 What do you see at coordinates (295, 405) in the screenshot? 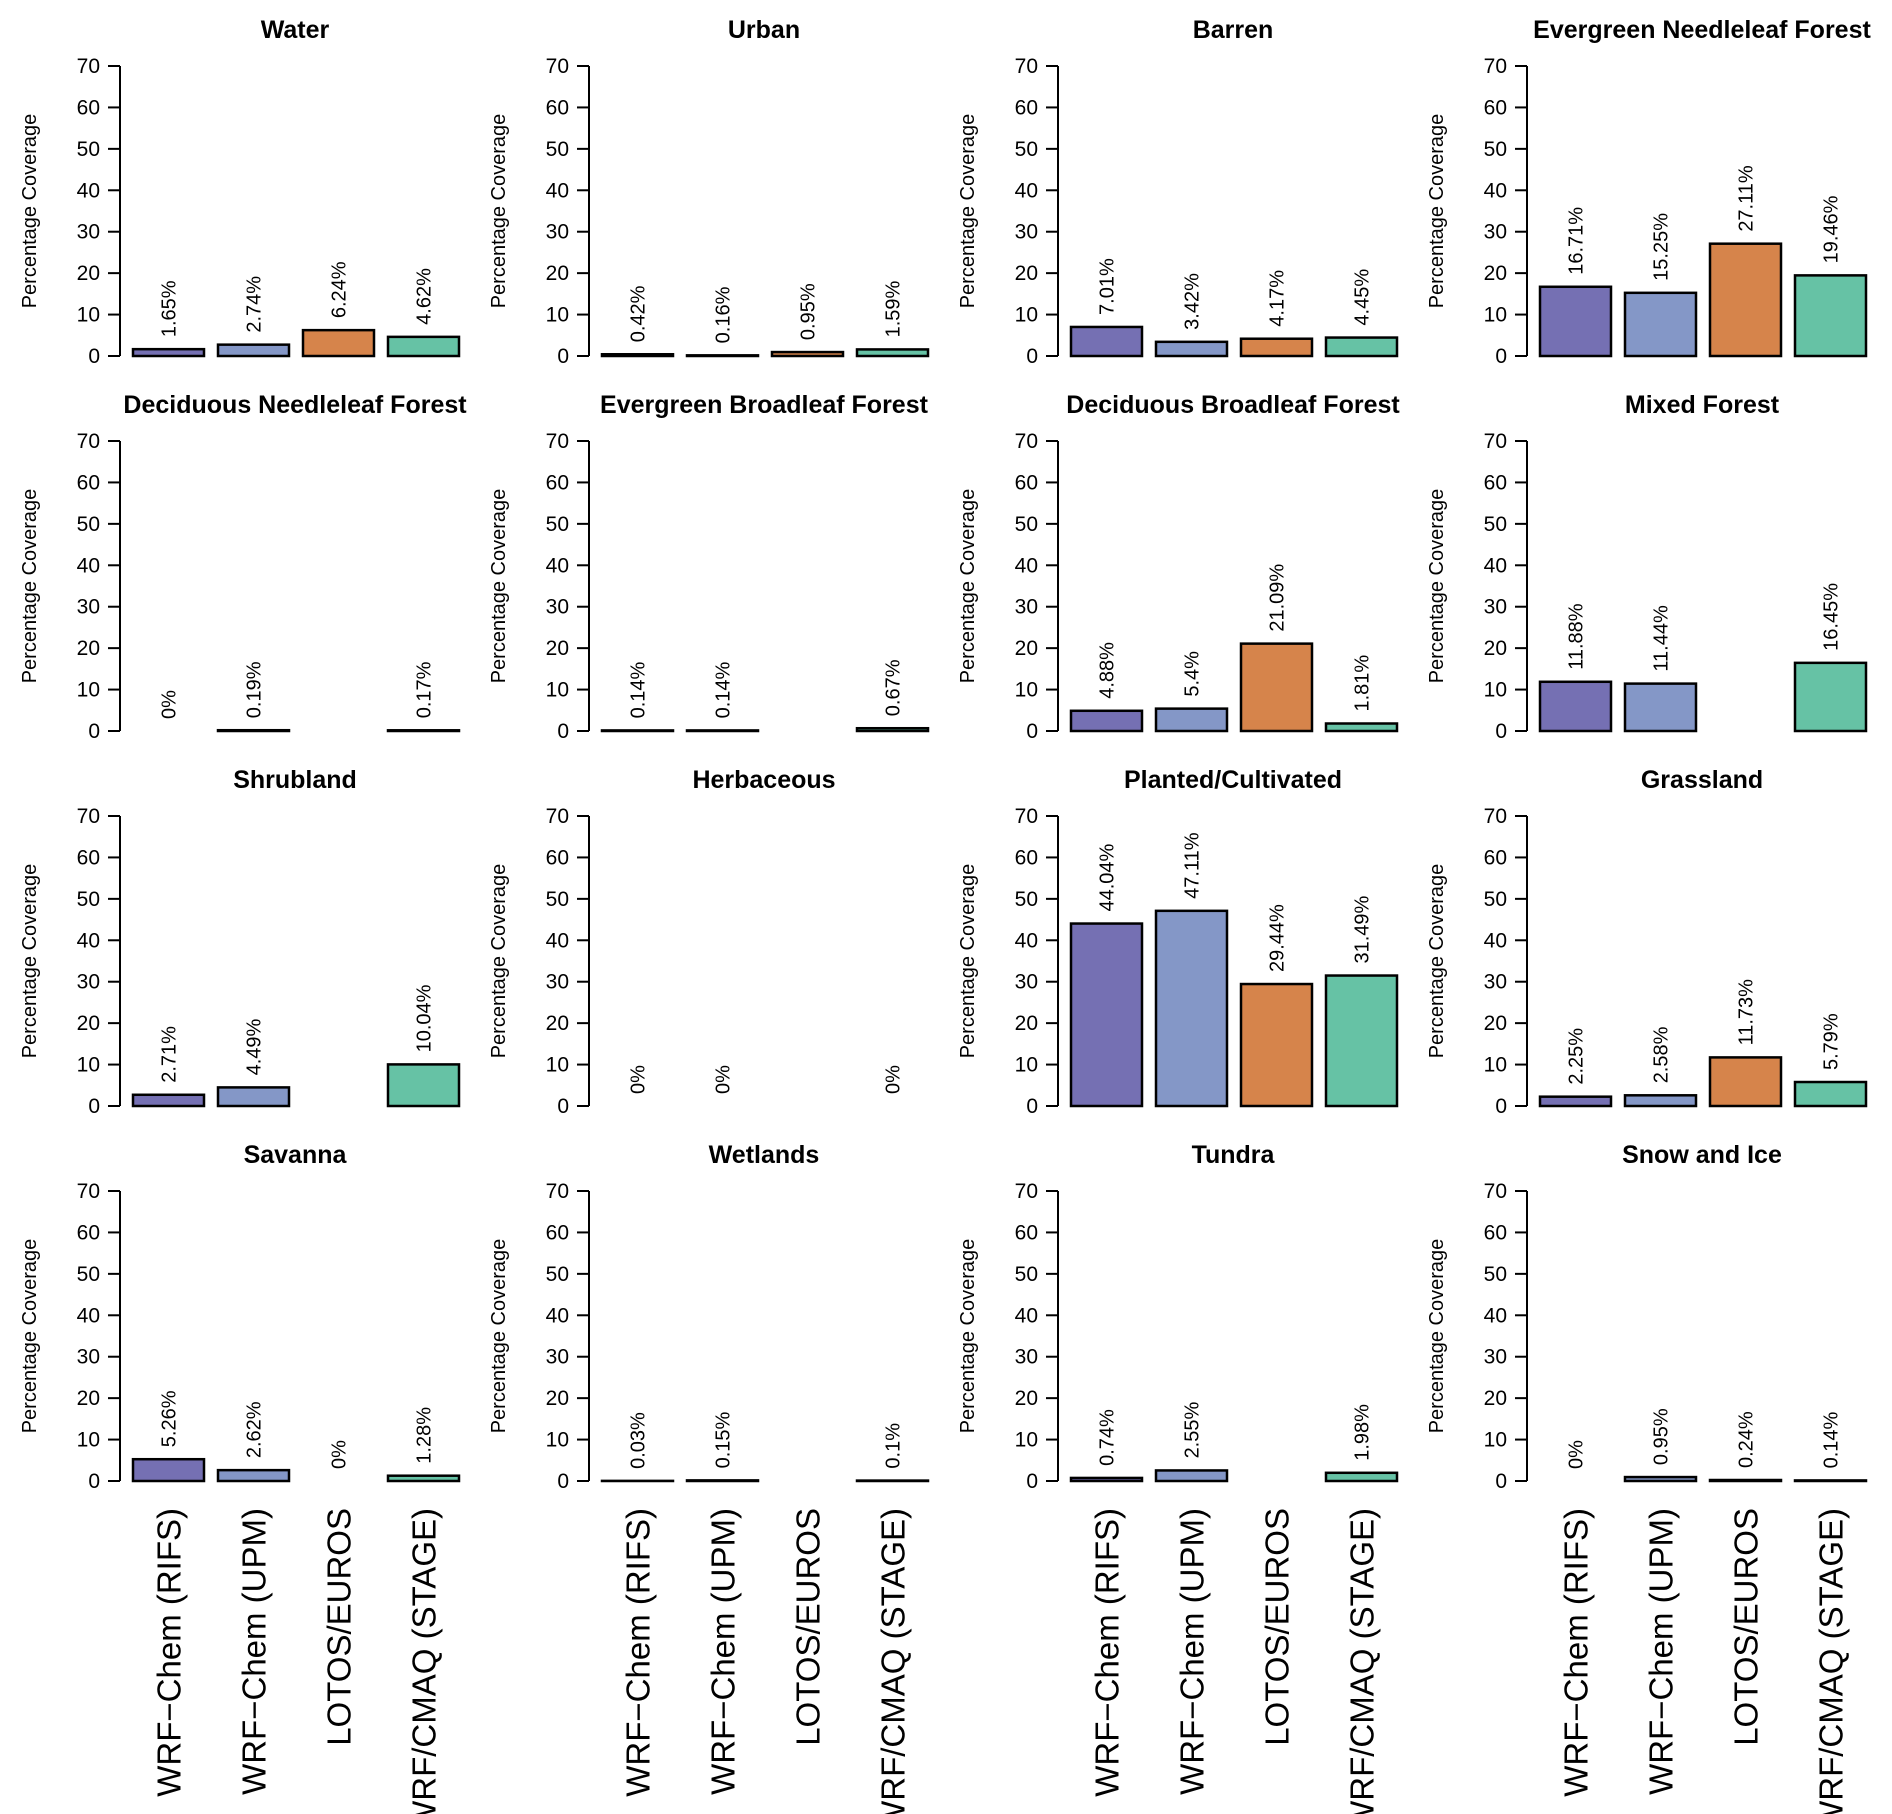
I see `panel-title: Deciduous Needleleaf Forest` at bounding box center [295, 405].